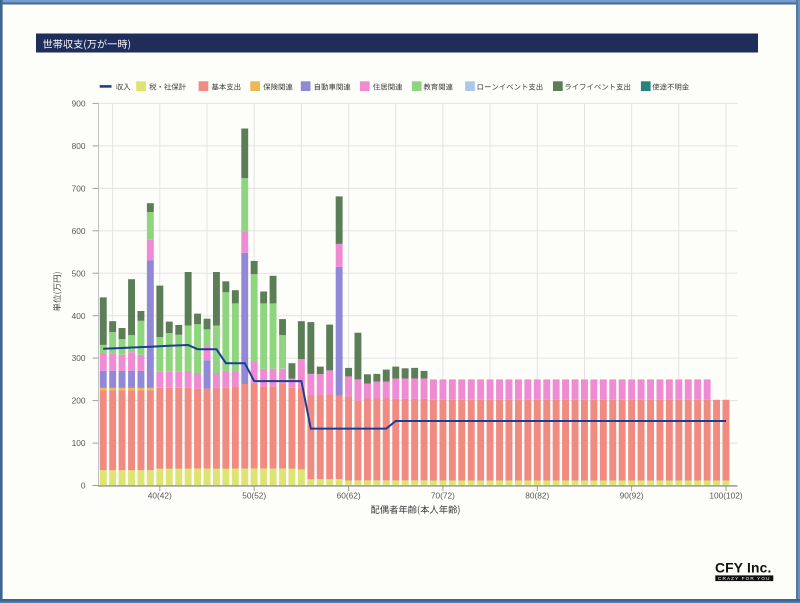 This screenshot has height=603, width=800. Describe the element at coordinates (632, 496) in the screenshot. I see `svg-text: 90(92)` at that location.